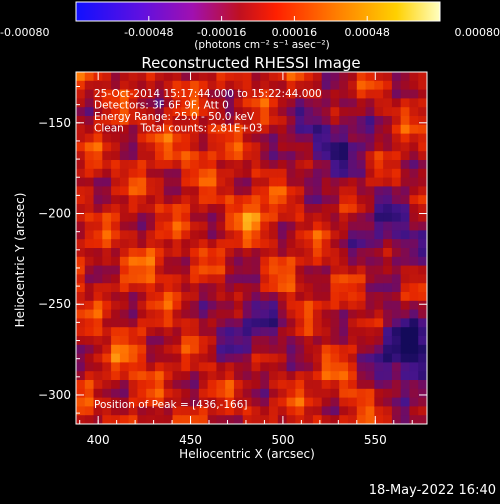 Image resolution: width=500 pixels, height=504 pixels. Describe the element at coordinates (258, 11) in the screenshot. I see `colorbar` at that location.